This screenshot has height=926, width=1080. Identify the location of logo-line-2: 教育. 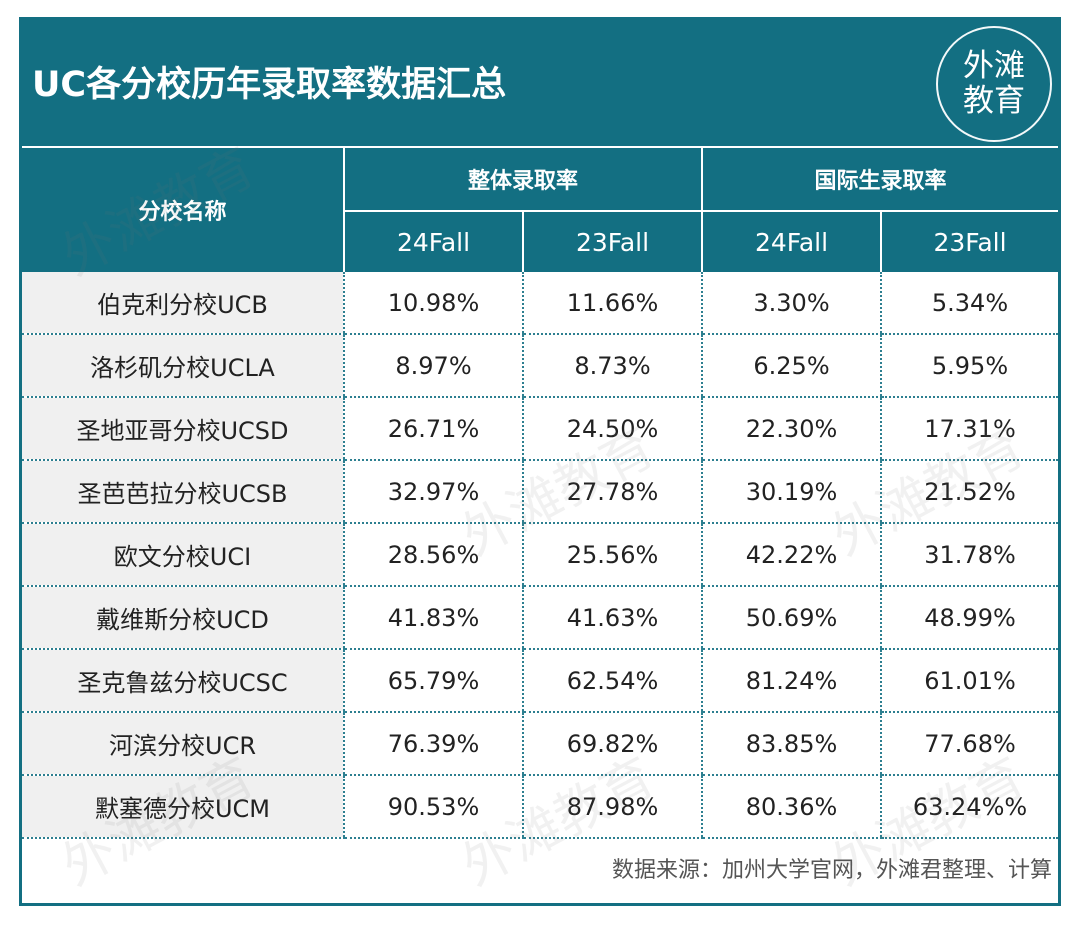
(994, 101).